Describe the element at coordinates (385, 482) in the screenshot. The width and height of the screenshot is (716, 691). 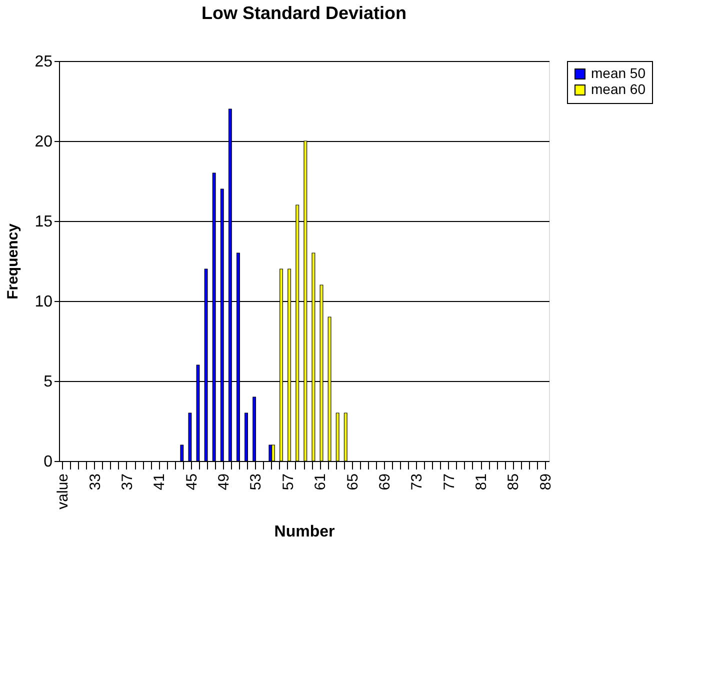
I see `x-tick-label: 69` at that location.